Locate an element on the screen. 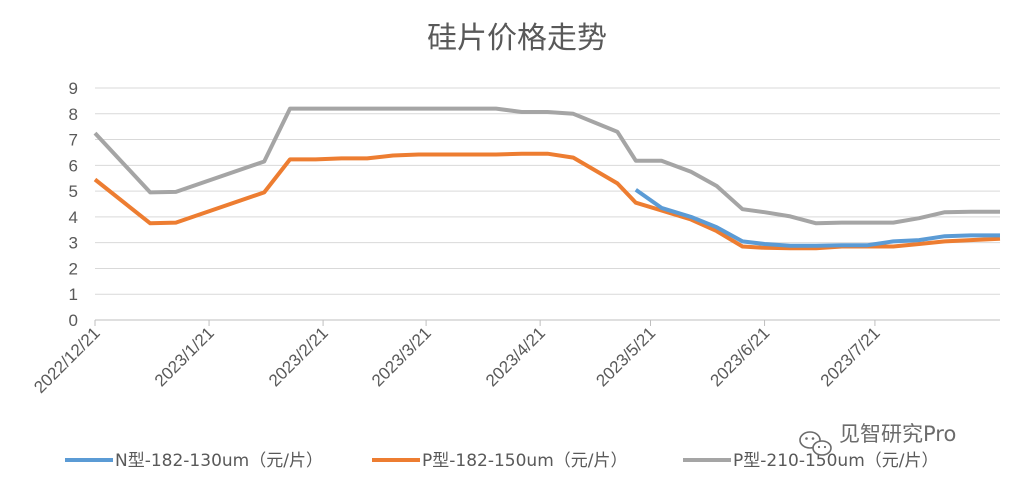 The image size is (1024, 478). series-line is located at coordinates (817, 218).